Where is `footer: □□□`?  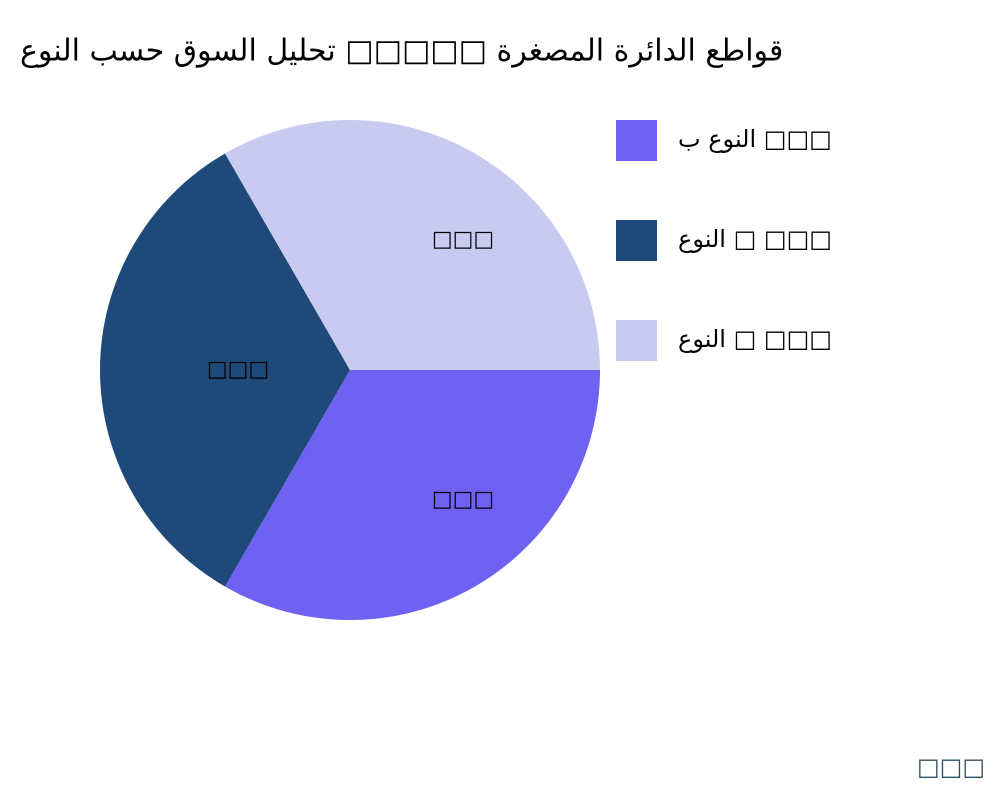
footer: □□□ is located at coordinates (951, 767).